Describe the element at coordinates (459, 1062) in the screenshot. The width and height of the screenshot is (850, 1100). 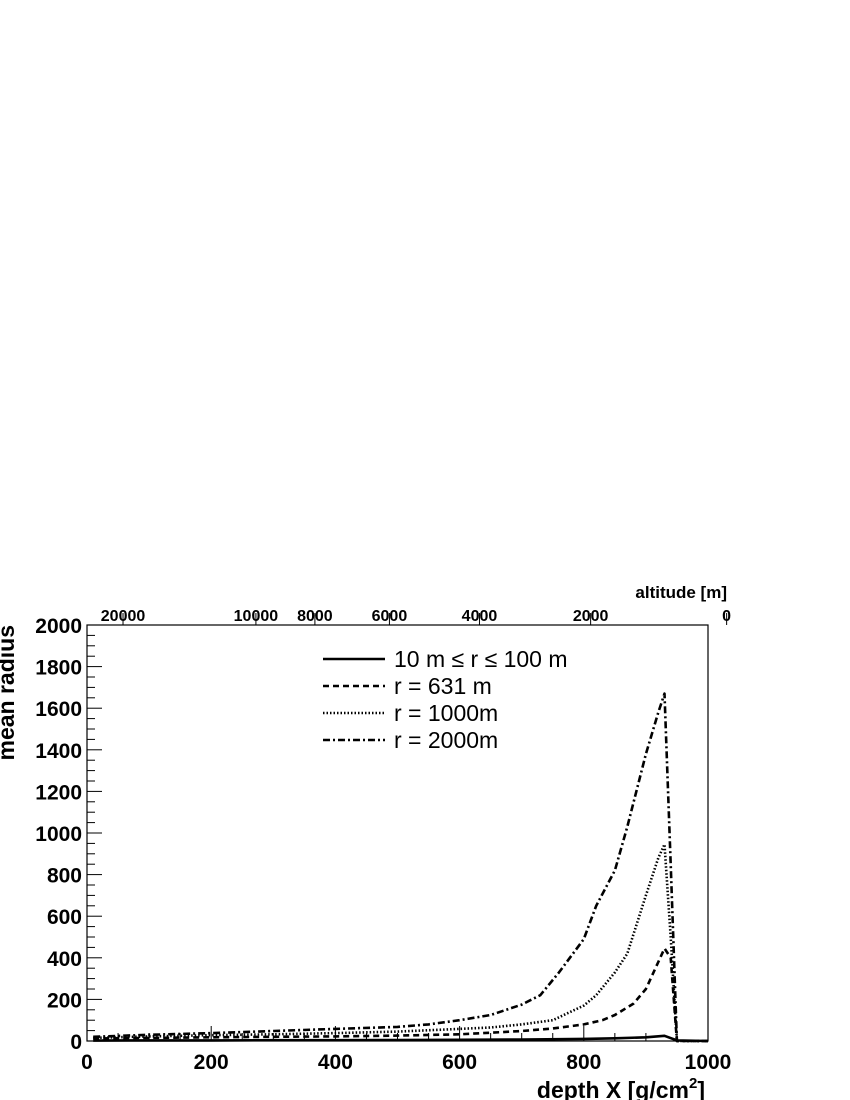
I see `x-tick-label: 600` at that location.